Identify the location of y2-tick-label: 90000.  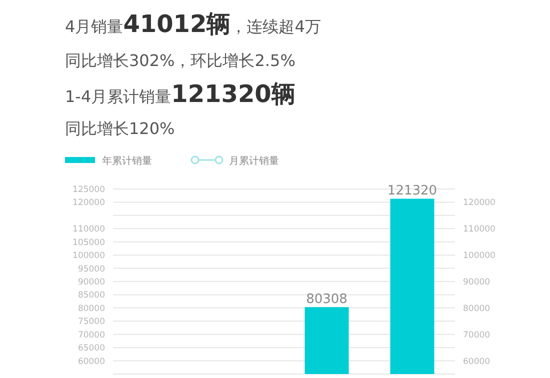
(476, 283).